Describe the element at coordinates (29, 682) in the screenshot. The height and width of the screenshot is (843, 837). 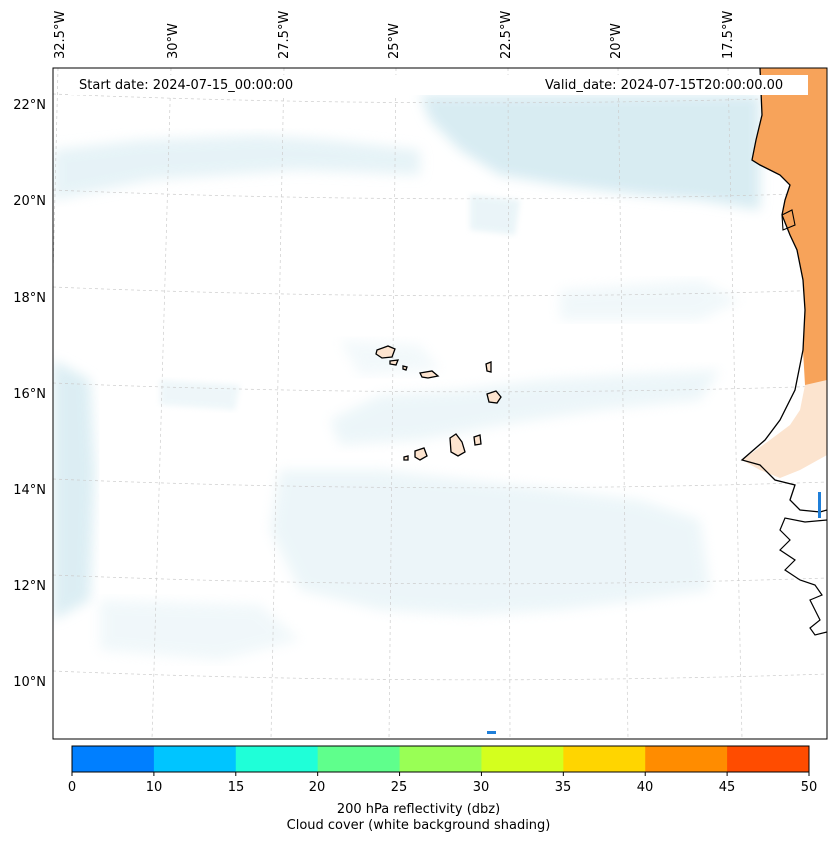
I see `lat-label: 10°N` at that location.